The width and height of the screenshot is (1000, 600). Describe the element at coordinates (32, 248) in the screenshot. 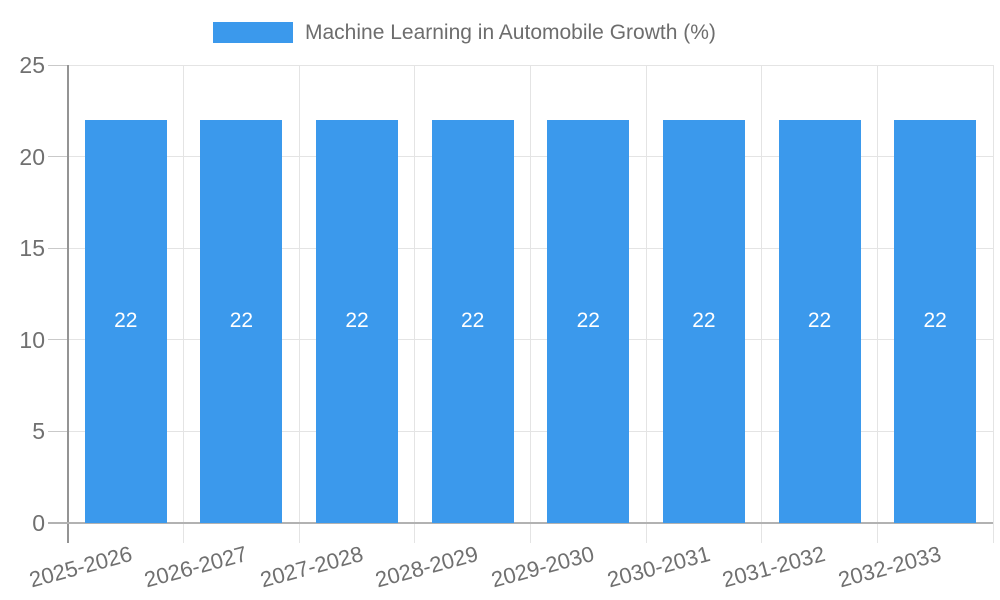

I see `y-axis-tick-label: 15` at that location.